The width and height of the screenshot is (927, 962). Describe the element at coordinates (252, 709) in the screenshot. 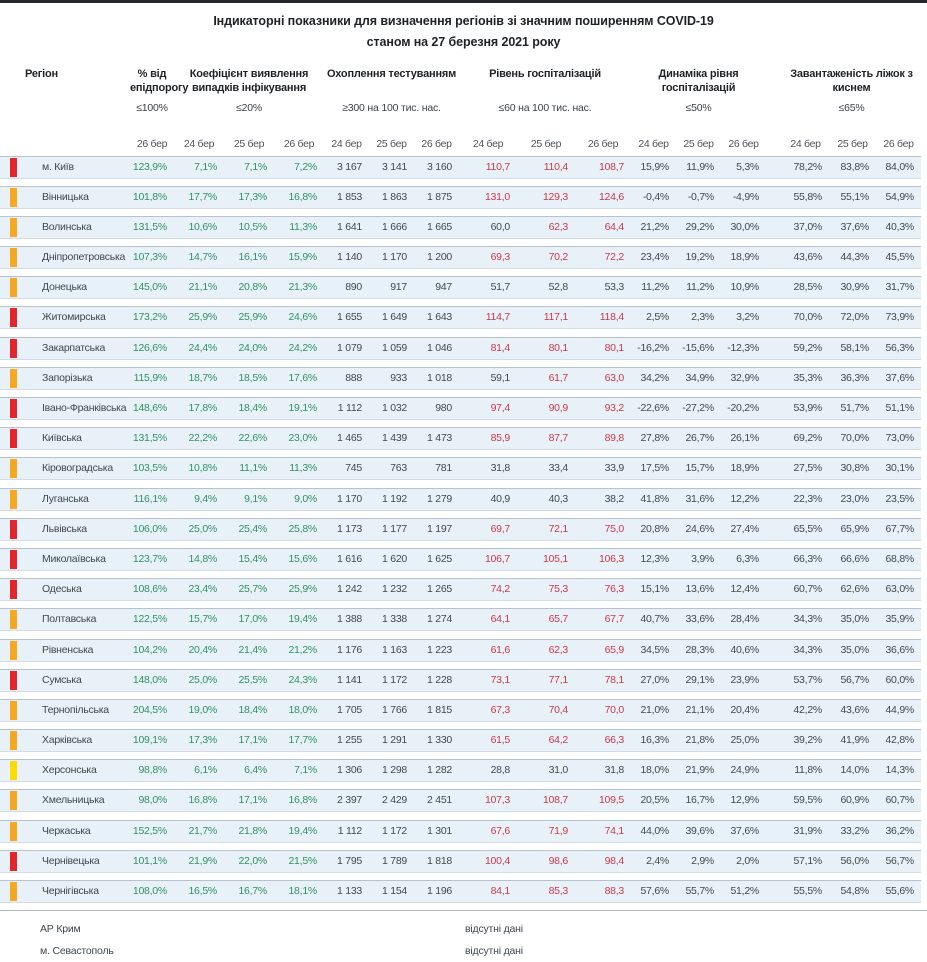

I see `value-cell: 18,4%` at that location.